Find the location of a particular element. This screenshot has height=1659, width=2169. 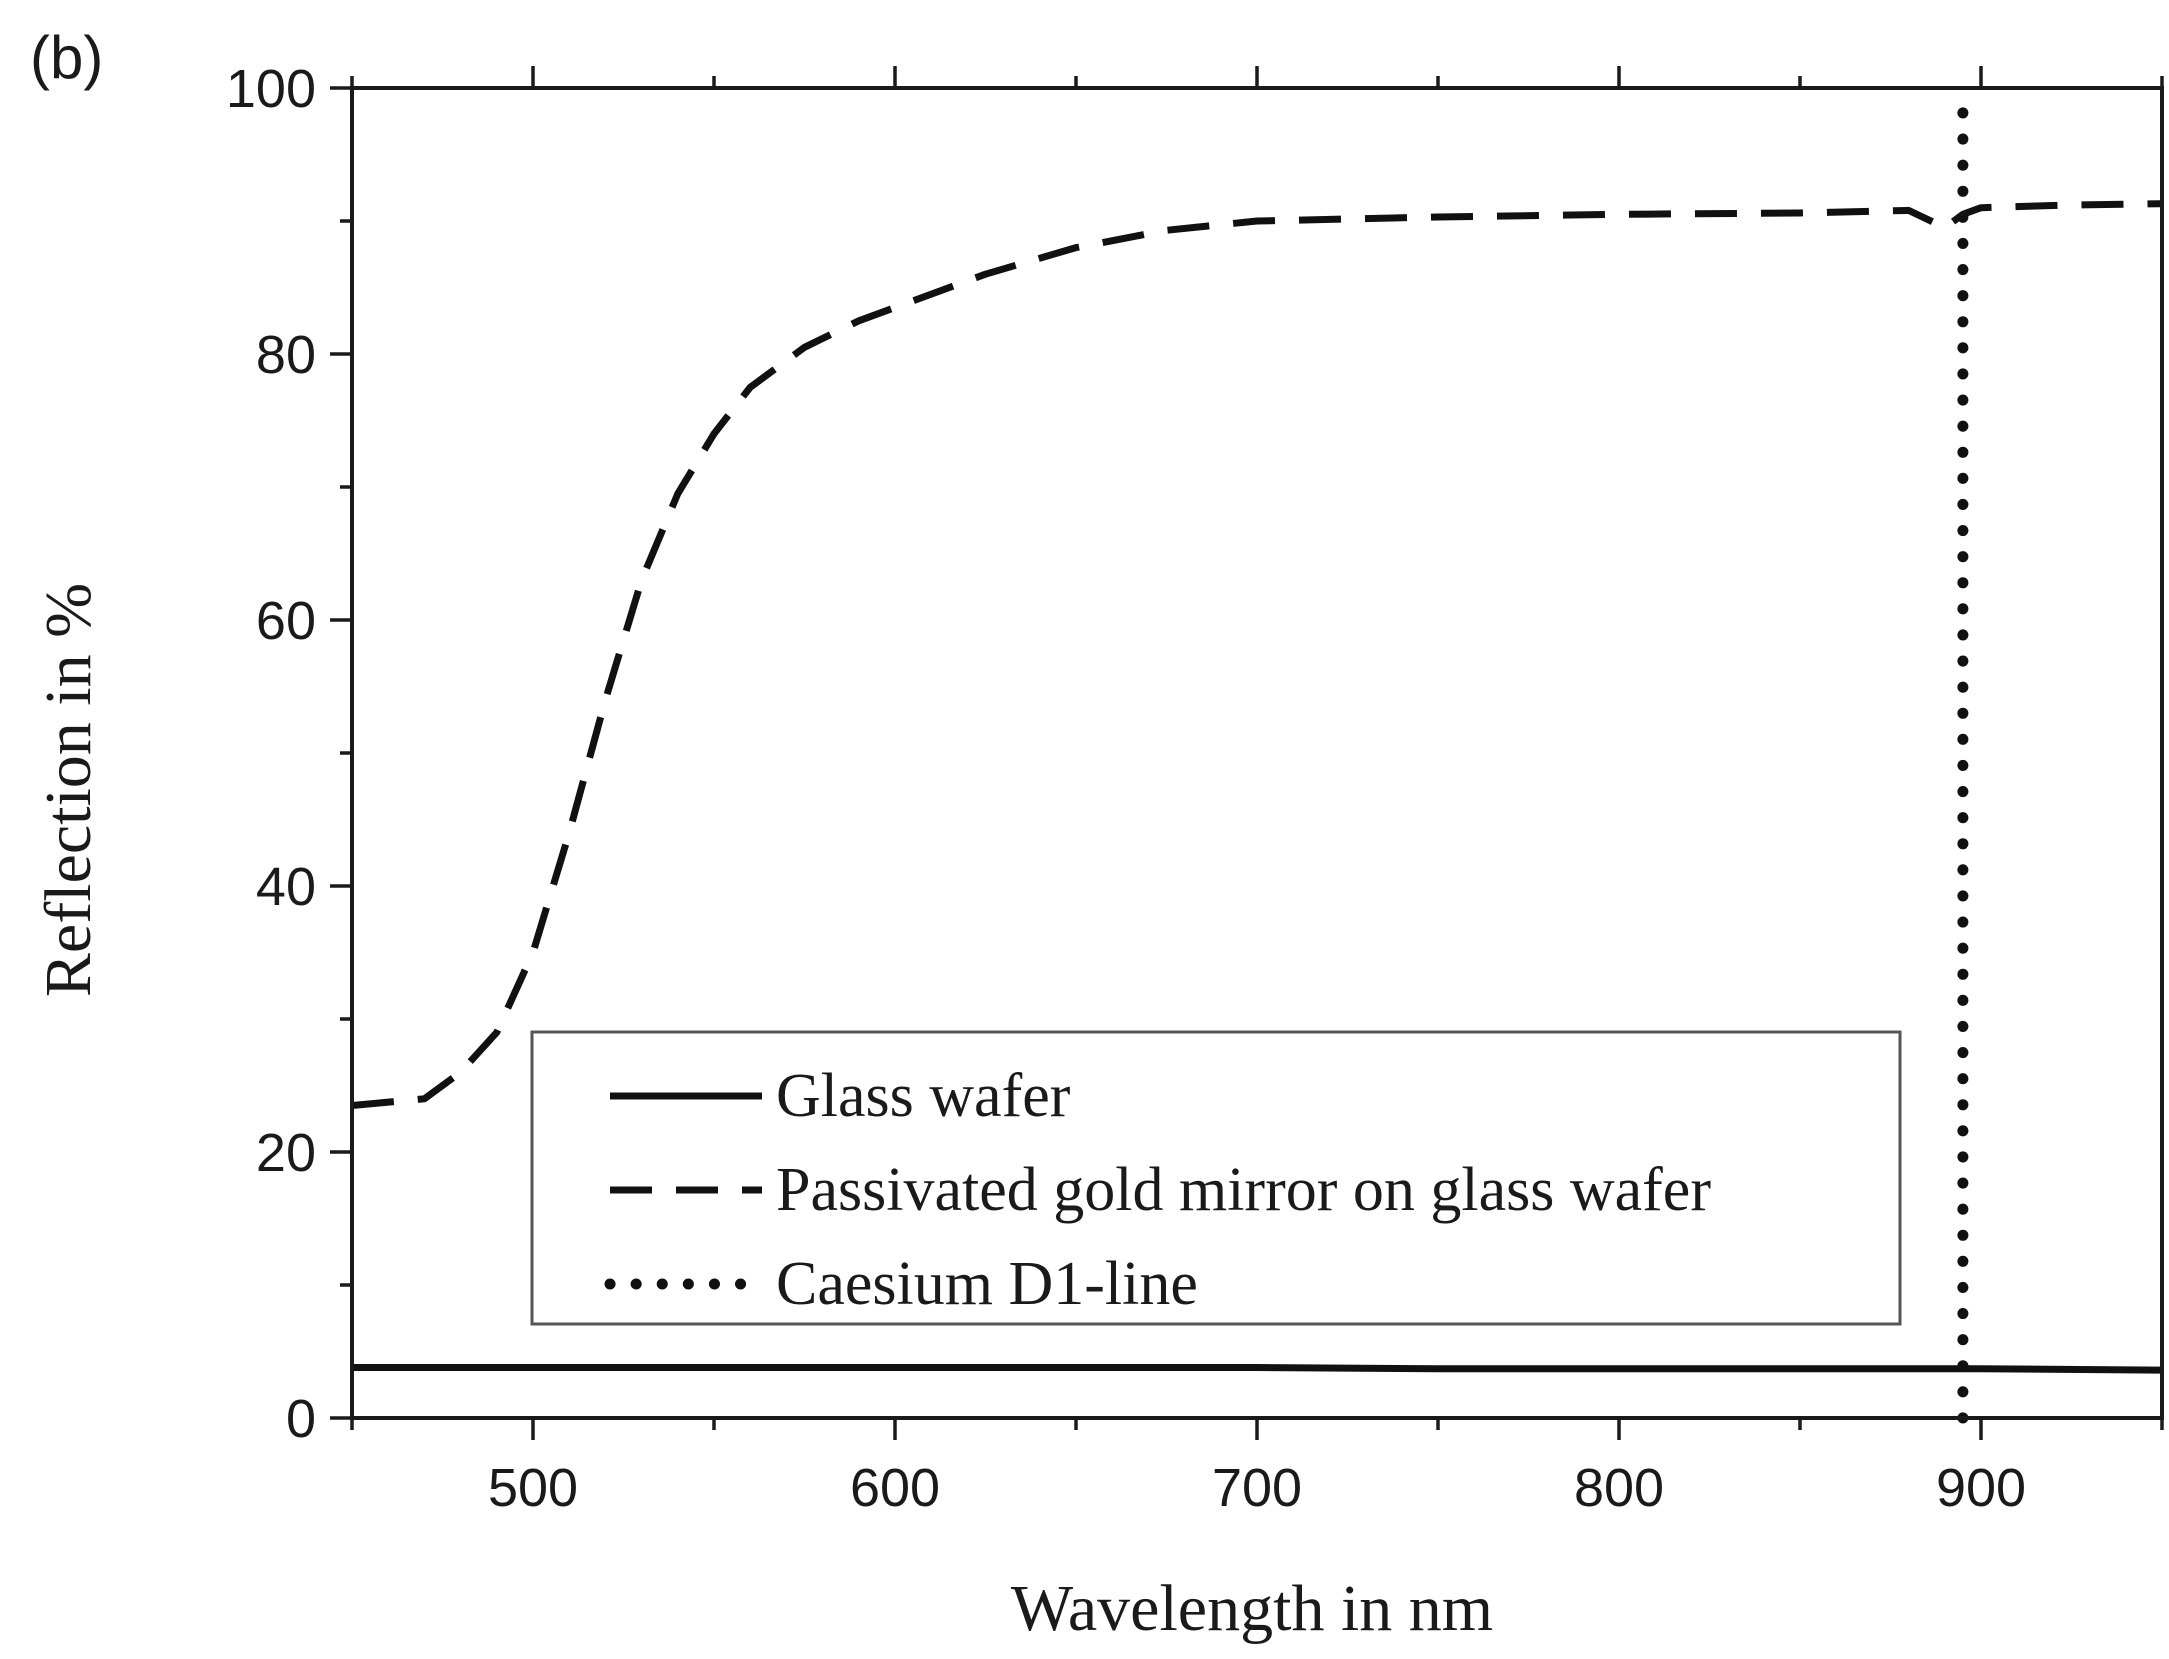

panel-label: (b) is located at coordinates (66, 57).